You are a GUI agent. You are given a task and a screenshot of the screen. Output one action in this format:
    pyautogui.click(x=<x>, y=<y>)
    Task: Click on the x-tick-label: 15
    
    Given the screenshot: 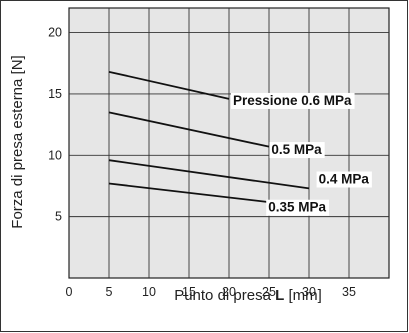 What is the action you would take?
    pyautogui.click(x=189, y=292)
    